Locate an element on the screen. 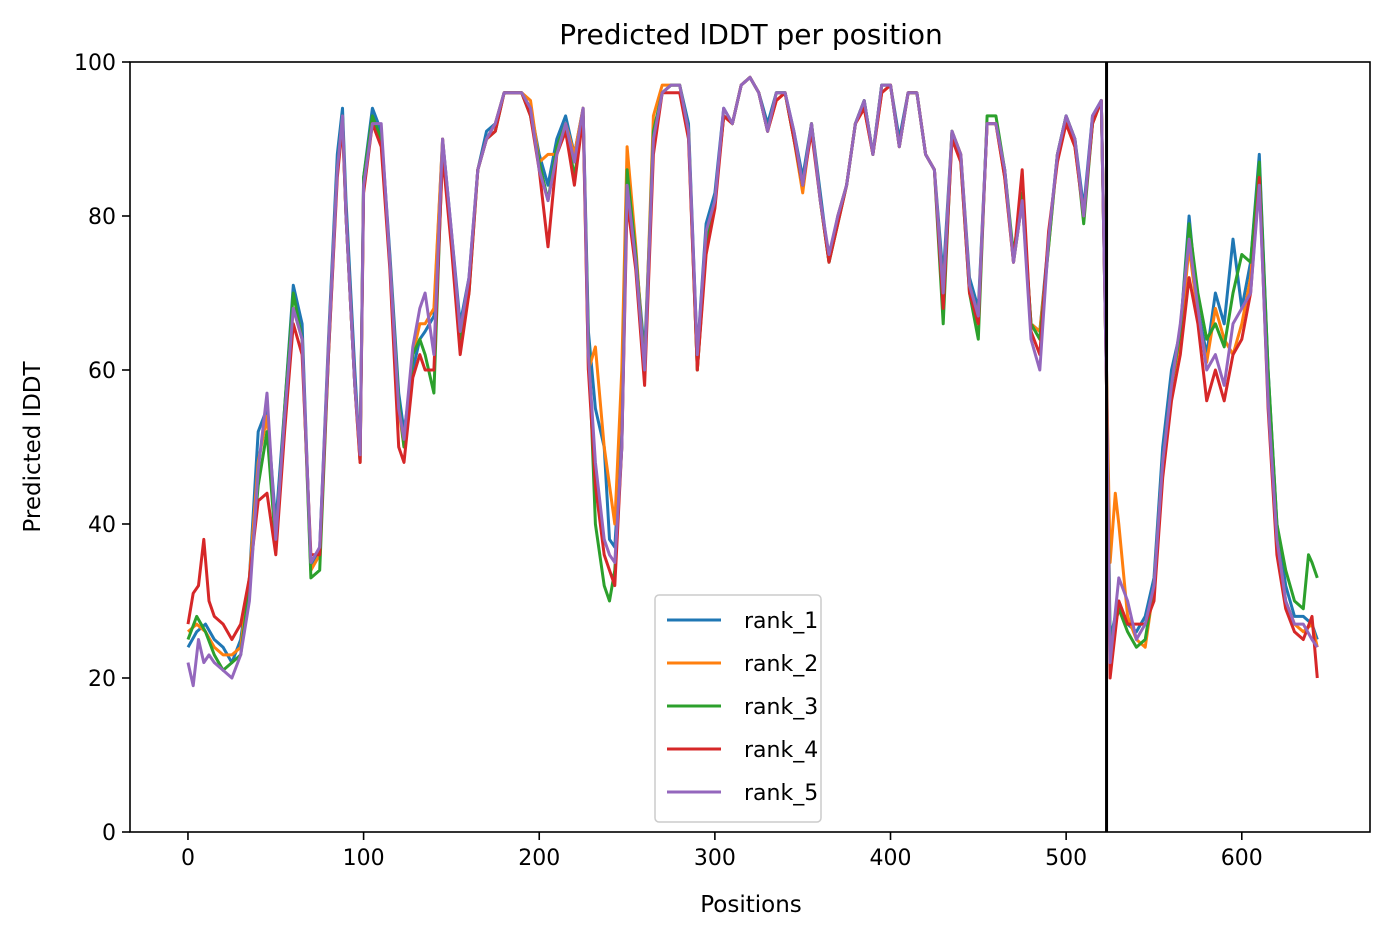 The height and width of the screenshot is (939, 1391). y-tick-label: 60 is located at coordinates (102, 371).